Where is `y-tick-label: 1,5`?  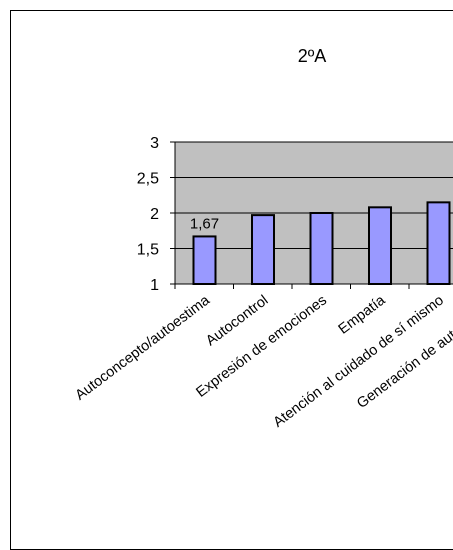 y-tick-label: 1,5 is located at coordinates (148, 250).